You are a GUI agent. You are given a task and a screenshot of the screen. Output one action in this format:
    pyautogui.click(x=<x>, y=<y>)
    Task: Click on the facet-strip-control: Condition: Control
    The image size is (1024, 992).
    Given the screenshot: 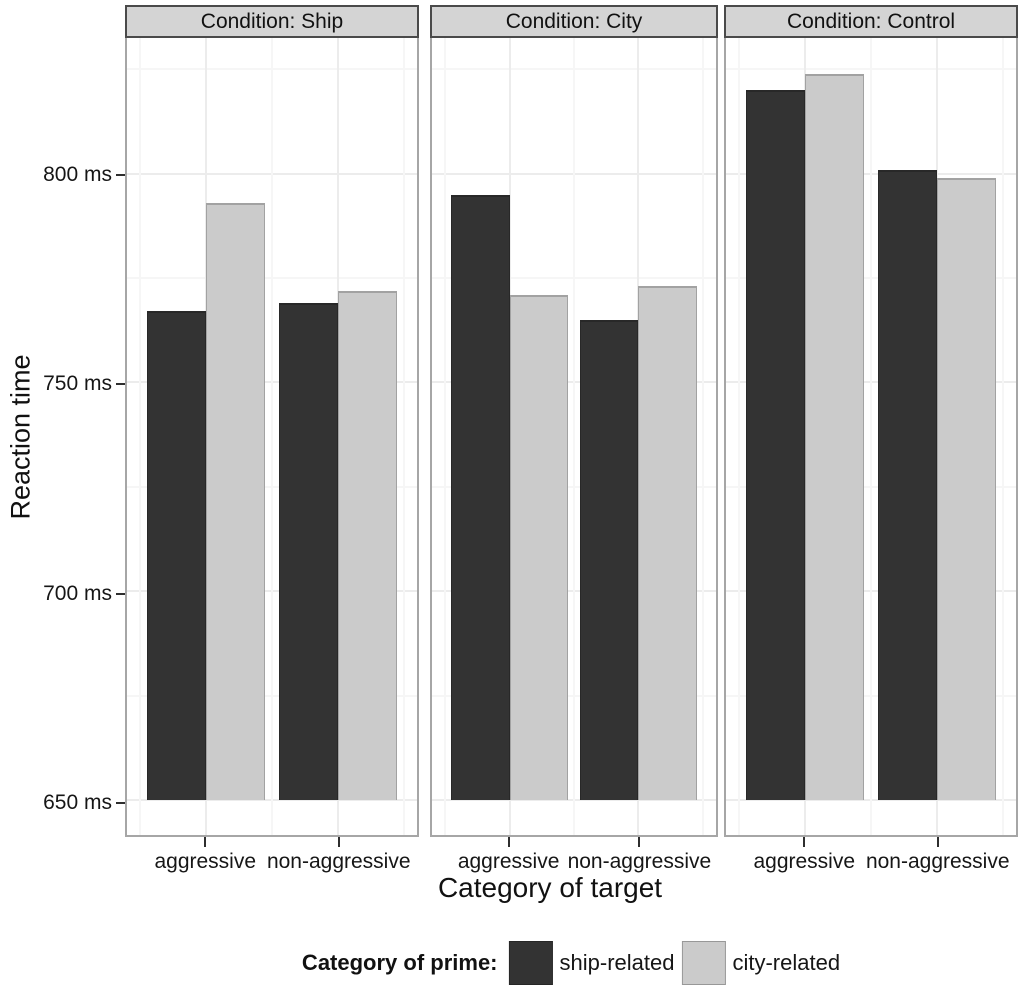 What is the action you would take?
    pyautogui.click(x=871, y=21)
    